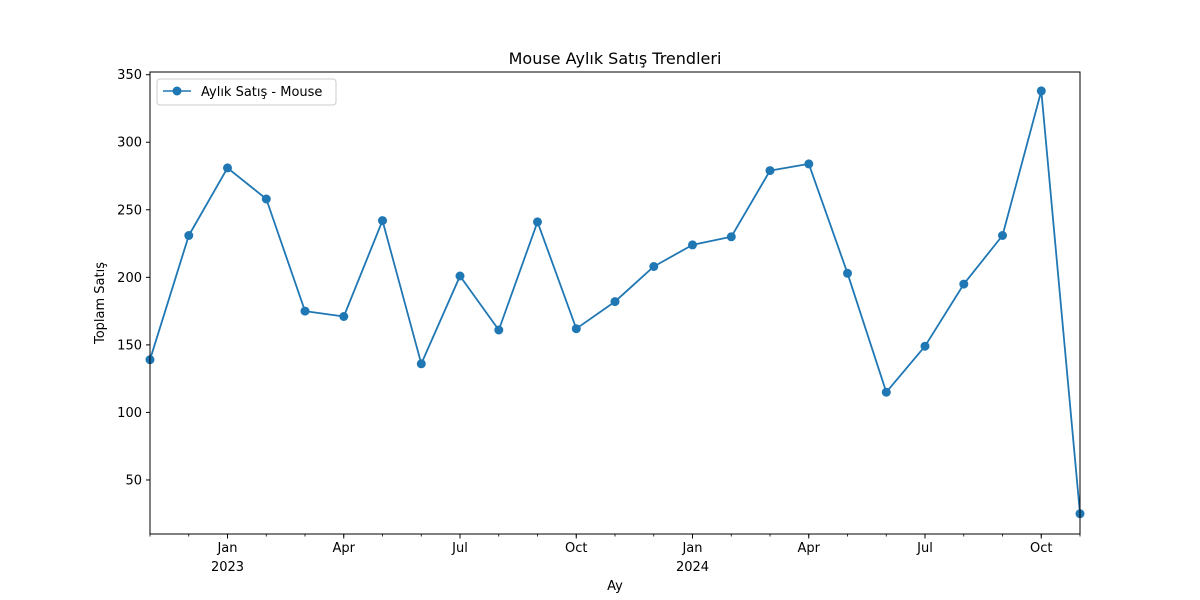  Describe the element at coordinates (133, 480) in the screenshot. I see `y-tick-label: 50` at that location.